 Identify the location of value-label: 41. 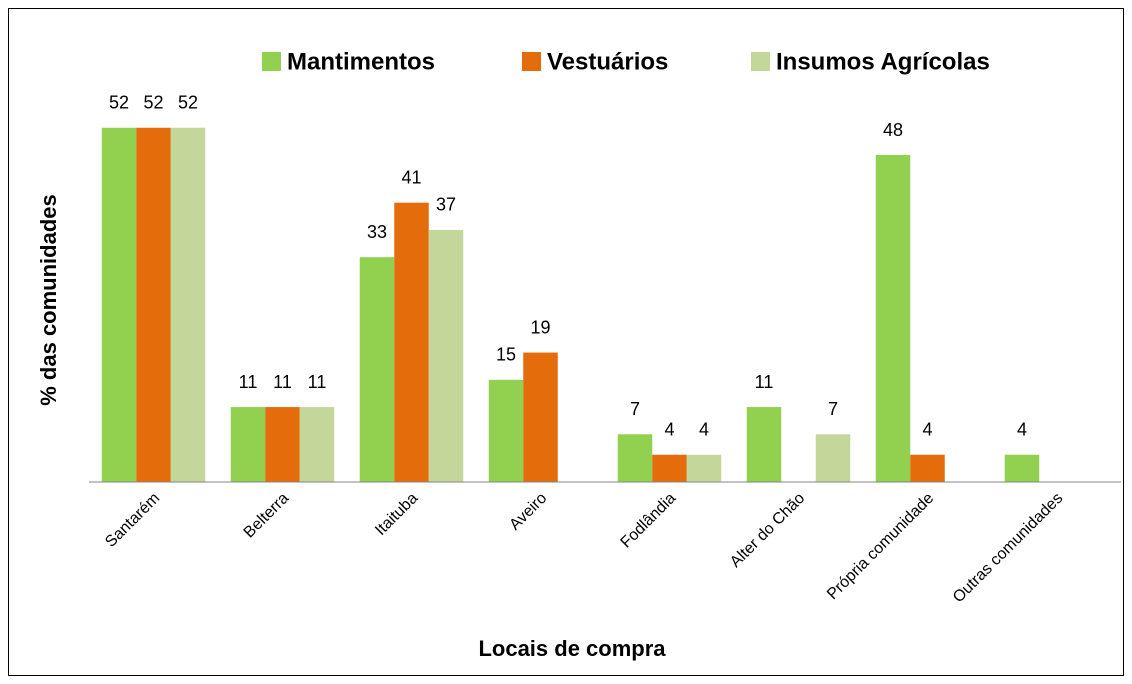
(411, 177).